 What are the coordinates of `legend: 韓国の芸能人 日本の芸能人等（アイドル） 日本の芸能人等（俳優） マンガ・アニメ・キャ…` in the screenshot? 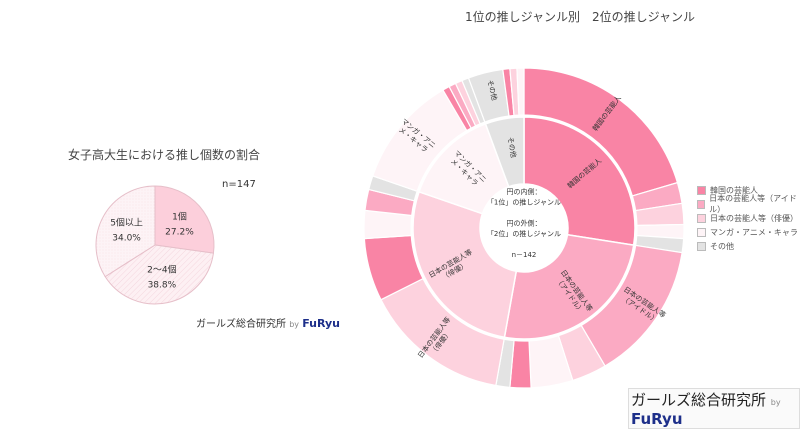 It's located at (748, 218).